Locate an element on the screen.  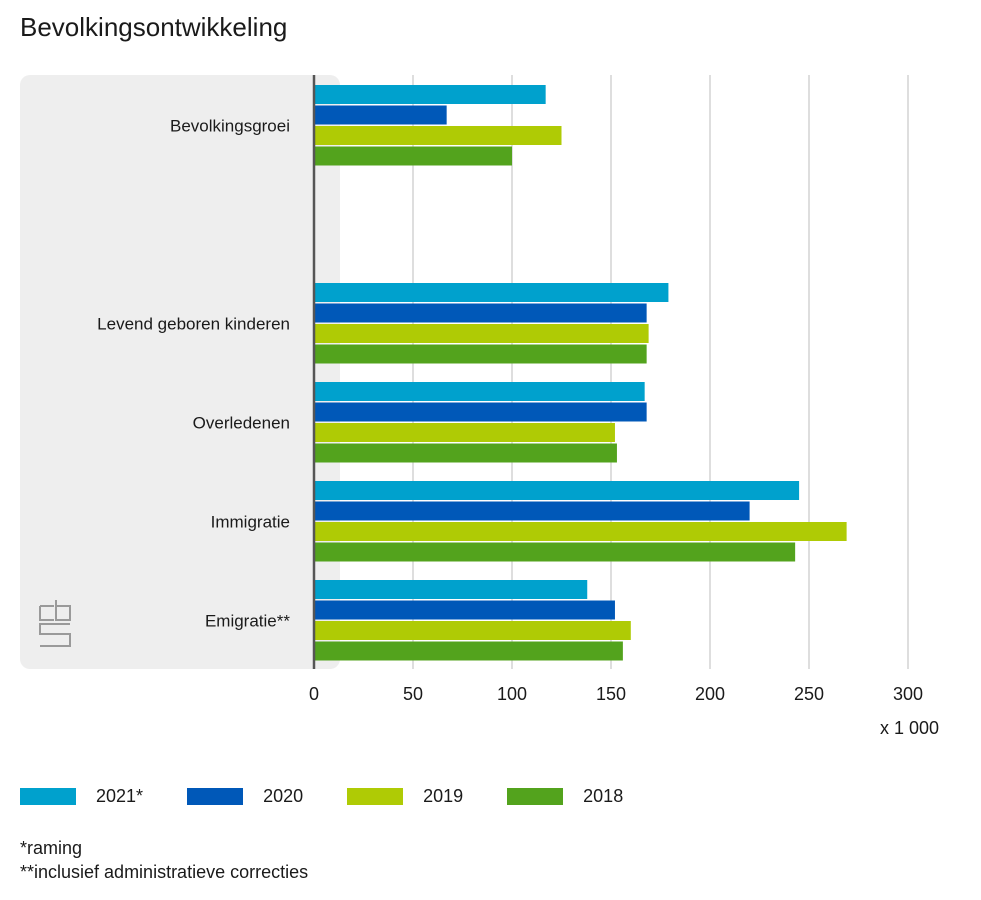
x-tick-label: 300 is located at coordinates (908, 694).